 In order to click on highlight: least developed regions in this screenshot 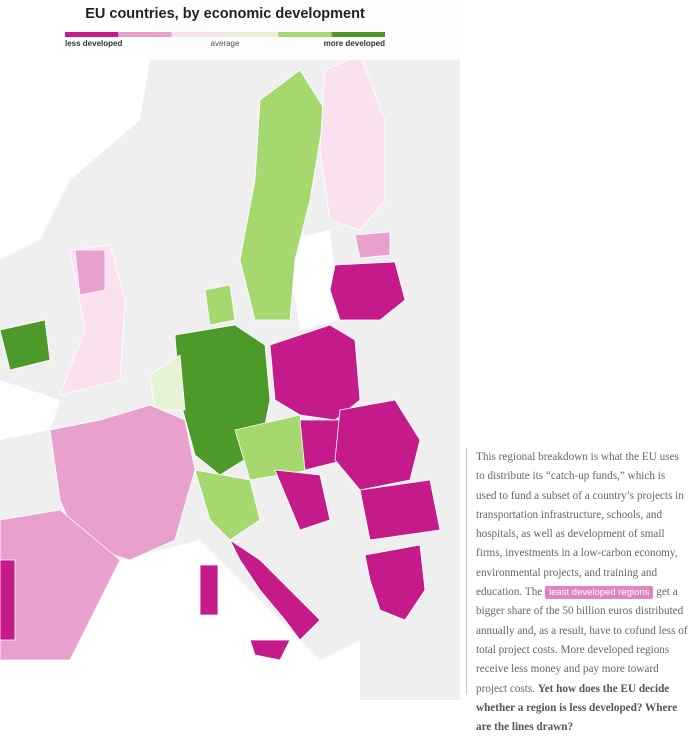, I will do `click(599, 593)`.